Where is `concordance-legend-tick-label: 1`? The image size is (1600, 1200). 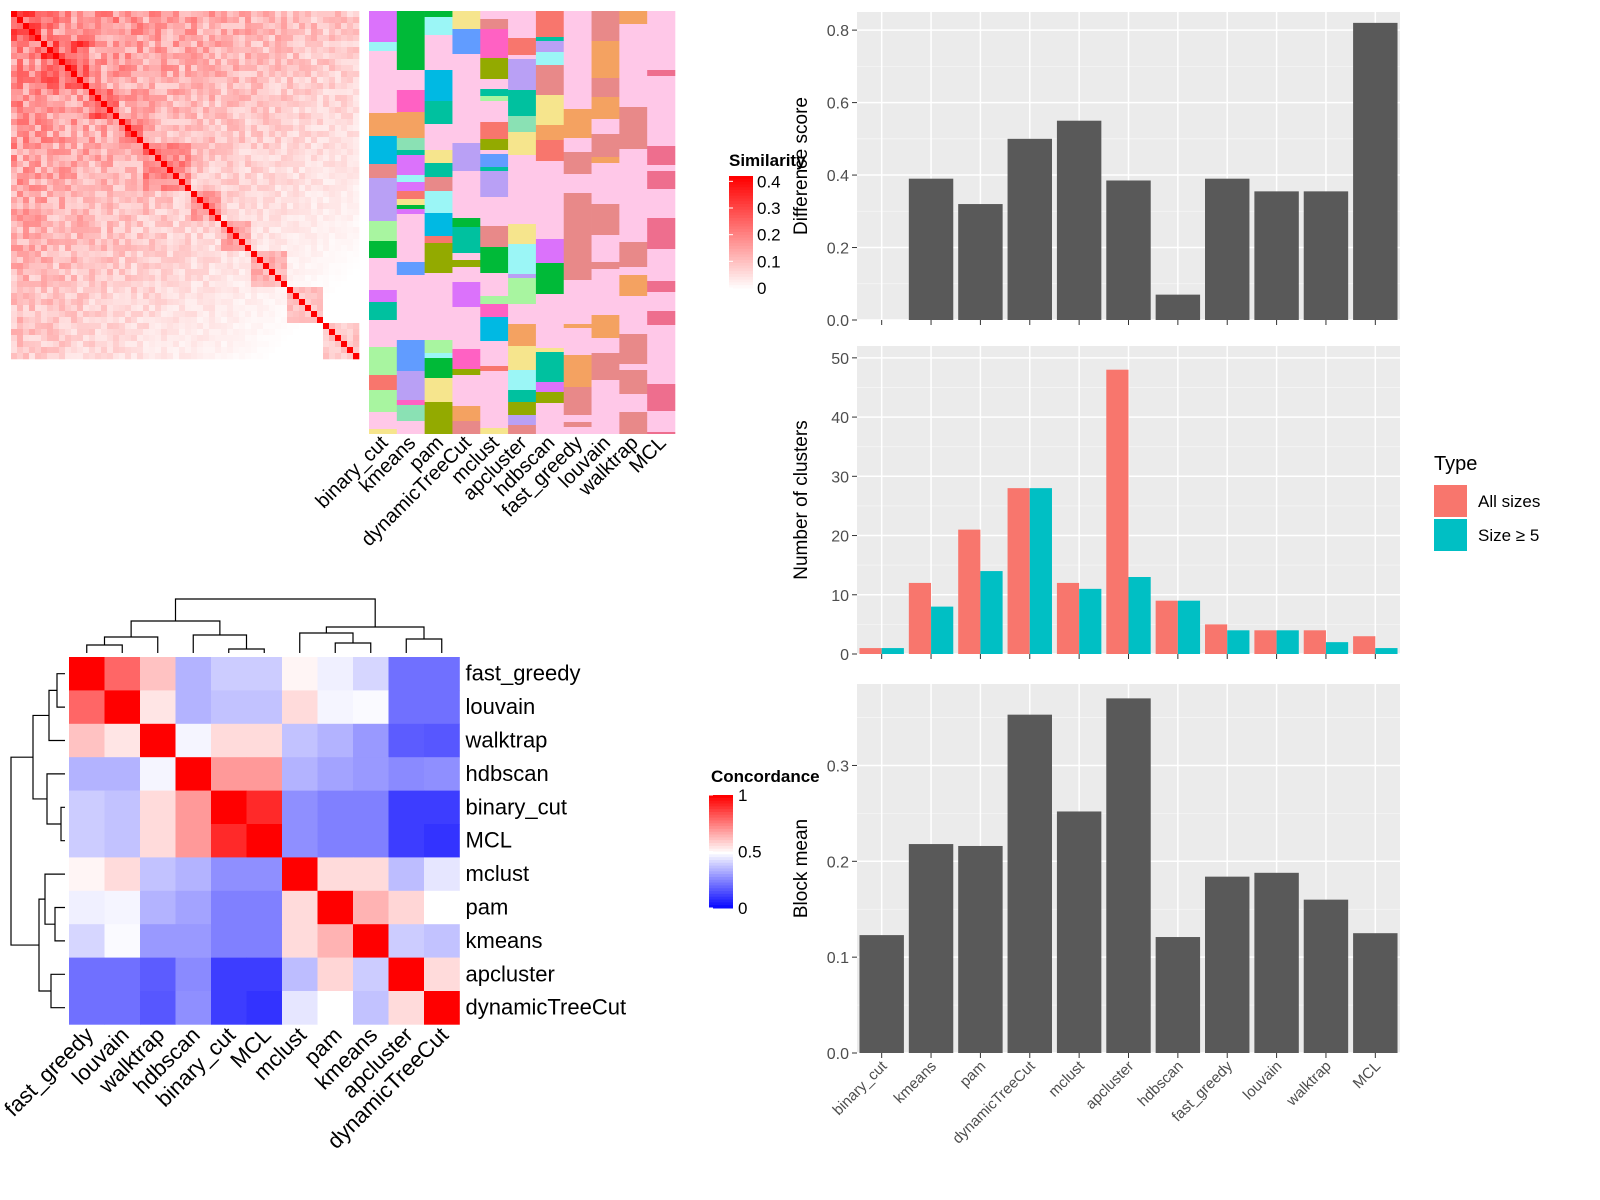
concordance-legend-tick-label: 1 is located at coordinates (742, 795).